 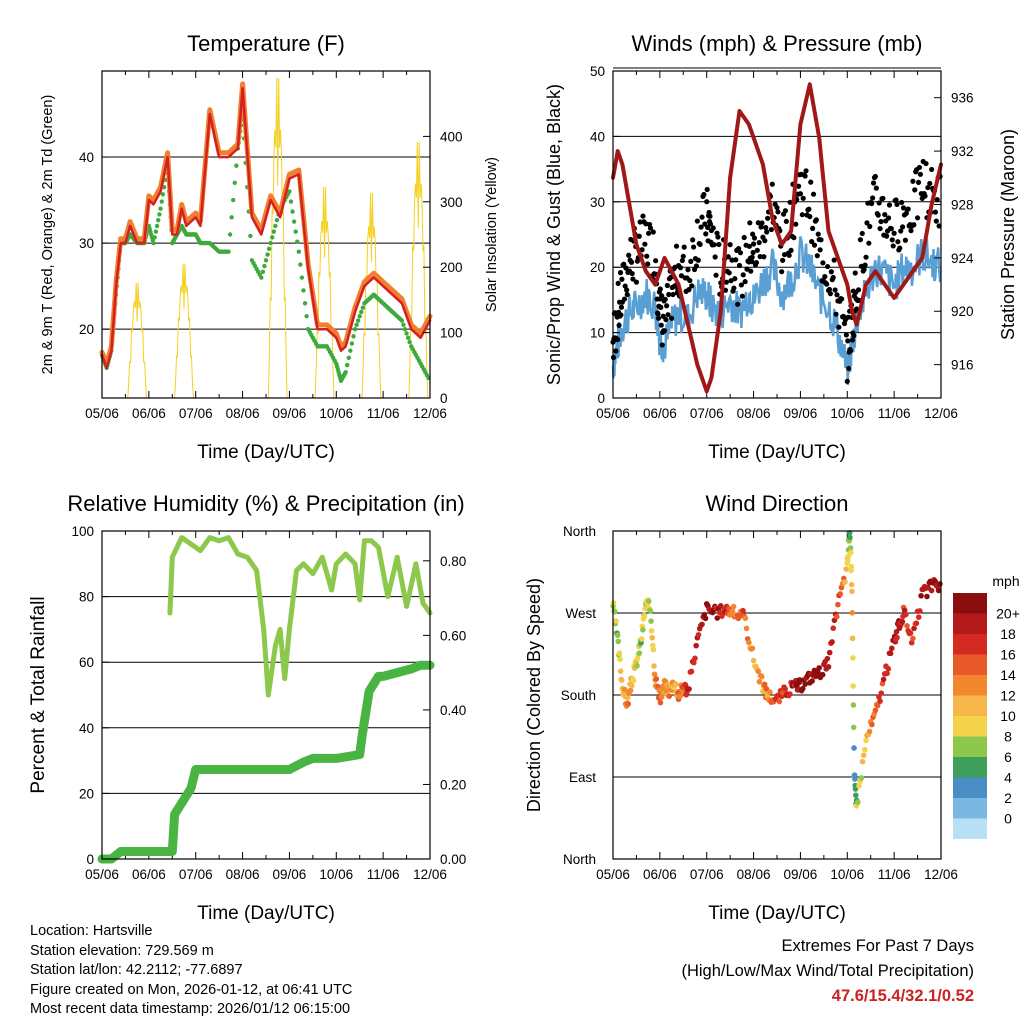 I want to click on wind-speed-line, so click(x=776, y=311).